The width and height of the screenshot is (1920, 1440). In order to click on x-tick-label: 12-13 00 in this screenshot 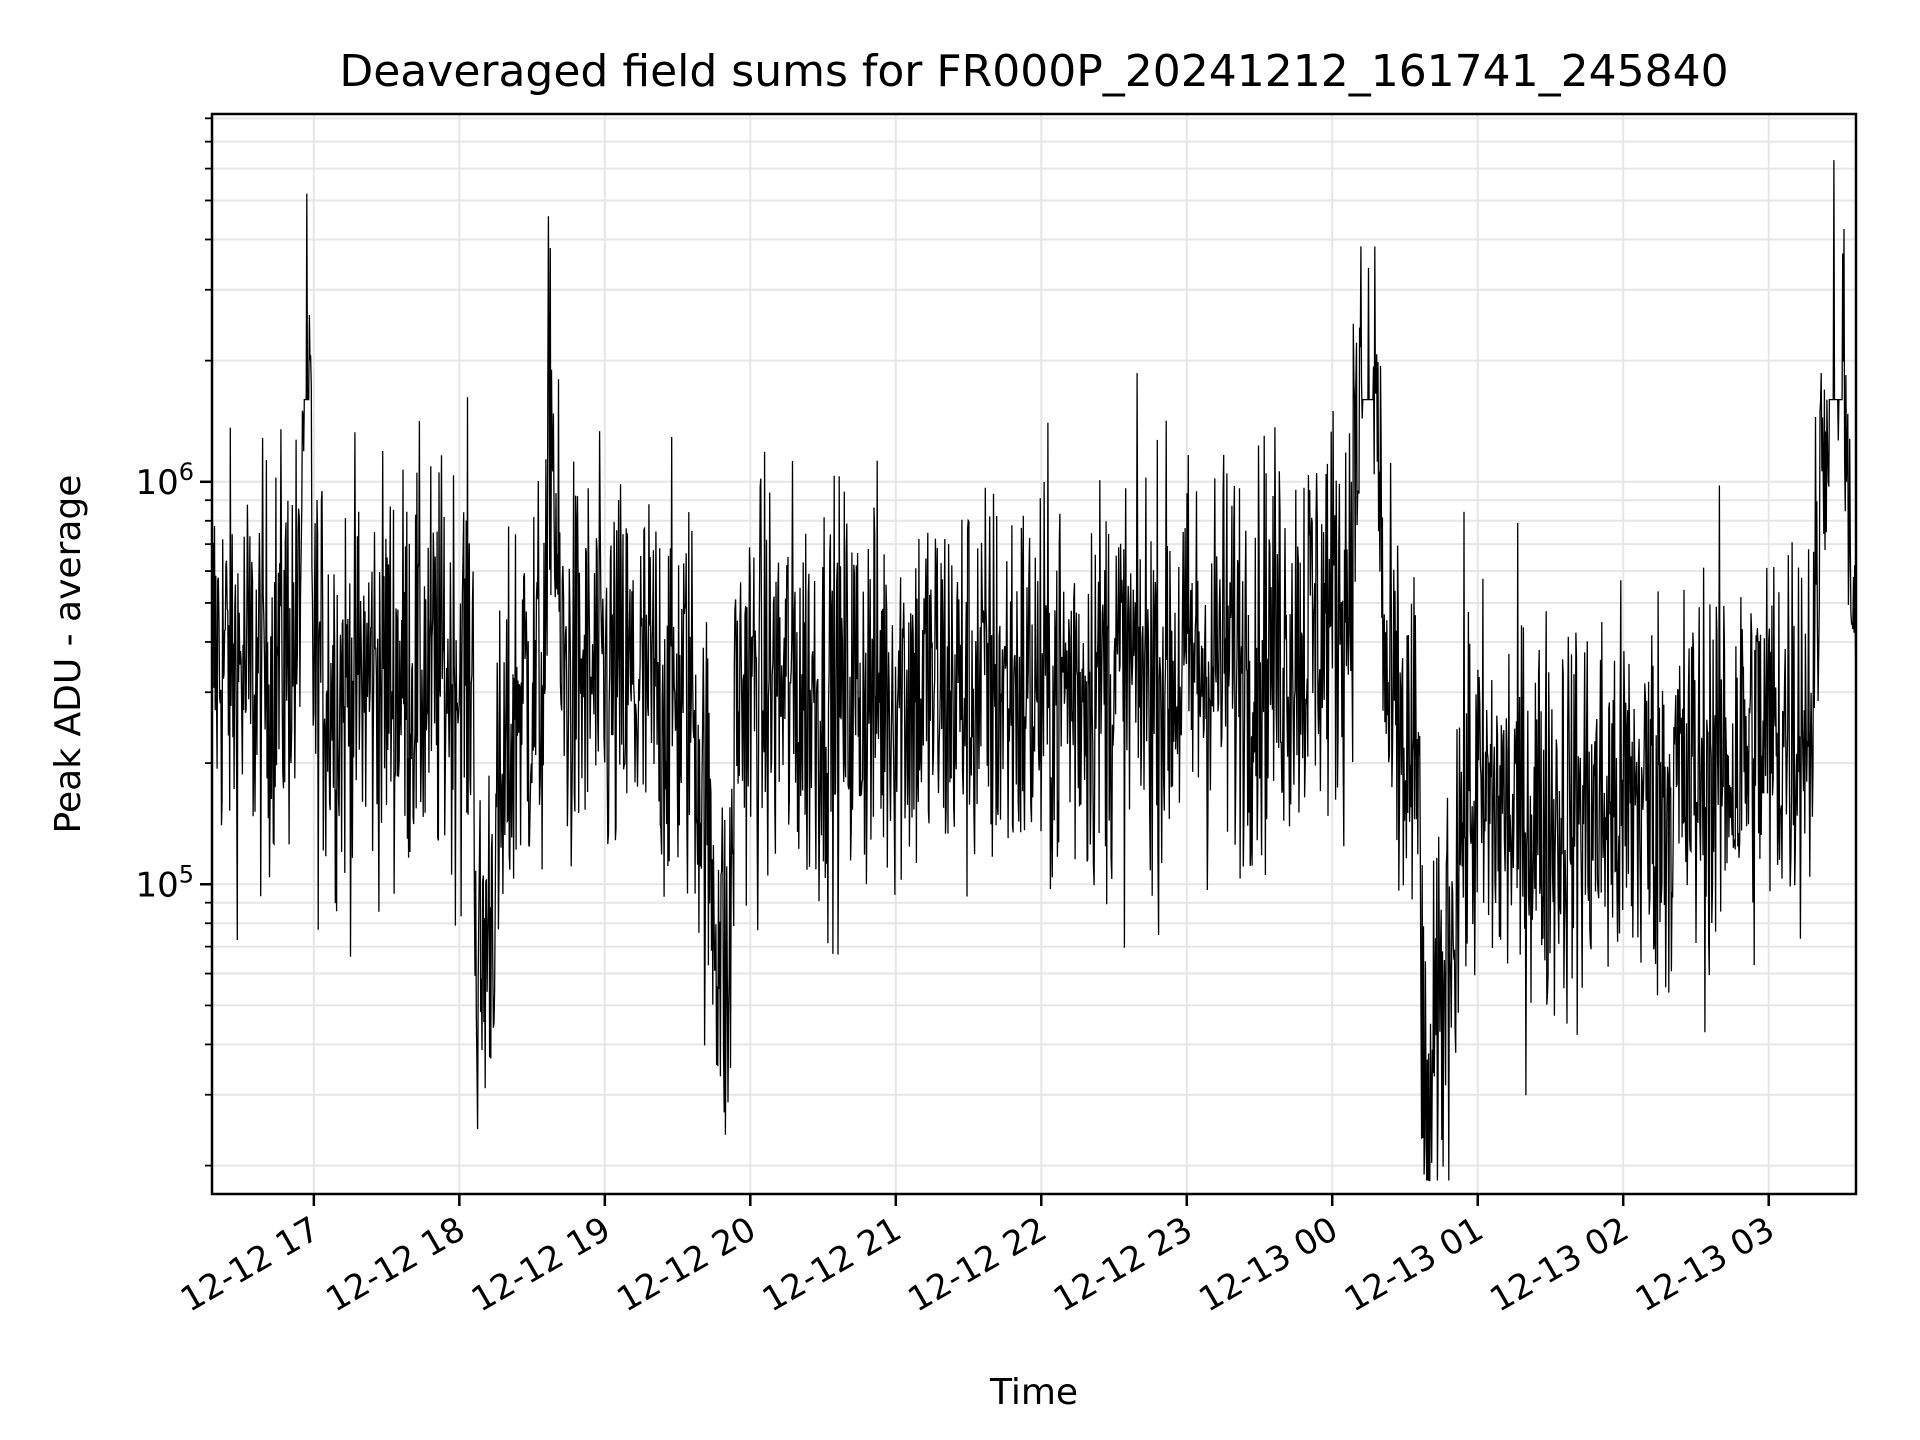, I will do `click(1268, 1264)`.